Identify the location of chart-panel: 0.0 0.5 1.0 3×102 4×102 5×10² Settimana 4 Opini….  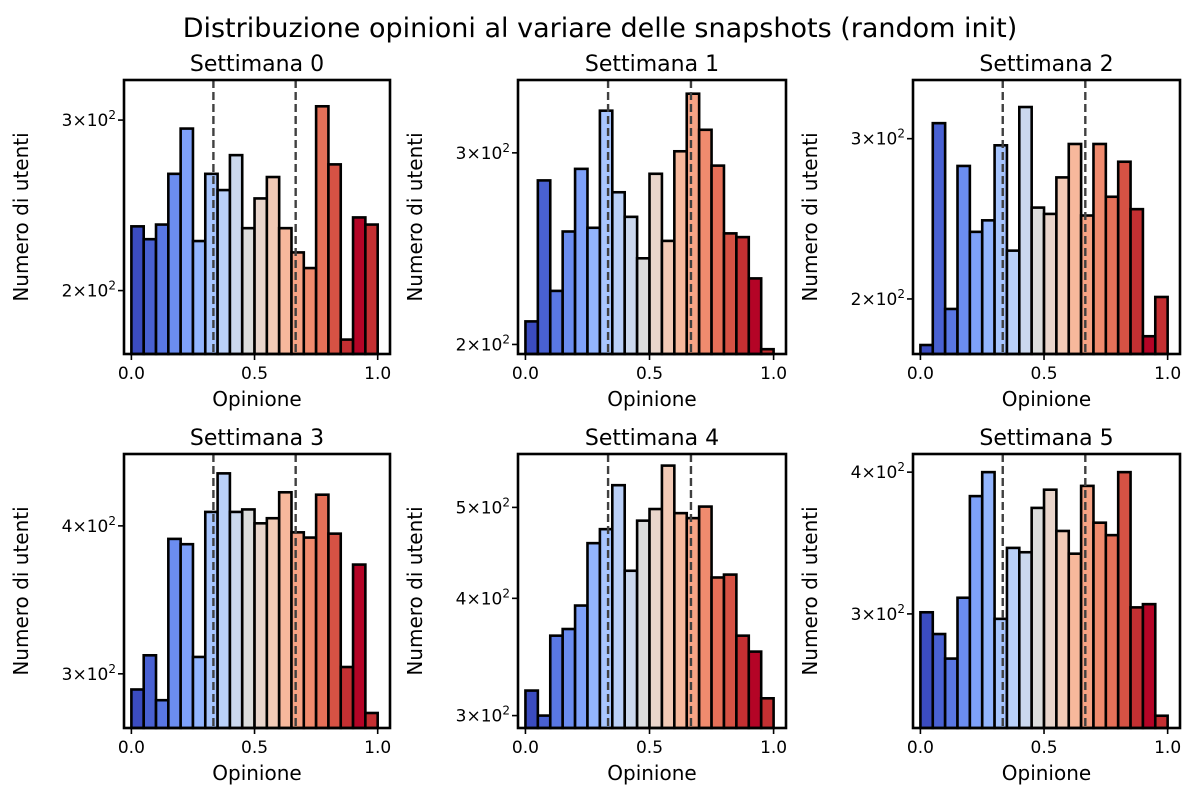
(595, 605).